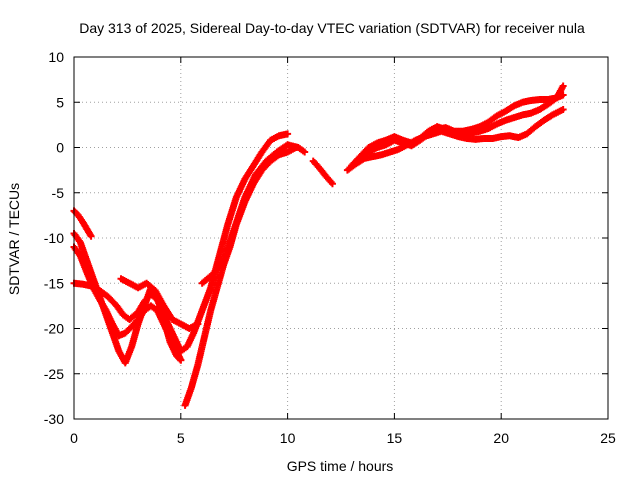 This screenshot has width=640, height=480. I want to click on x-tick-label: 0, so click(74, 438).